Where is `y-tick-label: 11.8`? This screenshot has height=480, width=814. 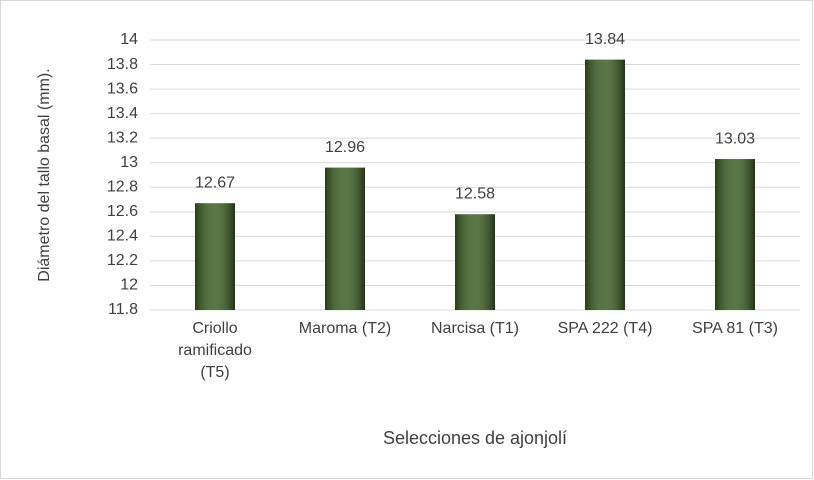 y-tick-label: 11.8 is located at coordinates (123, 309).